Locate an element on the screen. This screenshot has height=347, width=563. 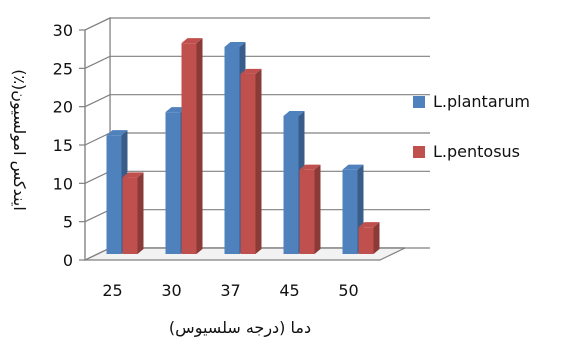
x-tick-label: 37 is located at coordinates (230, 290).